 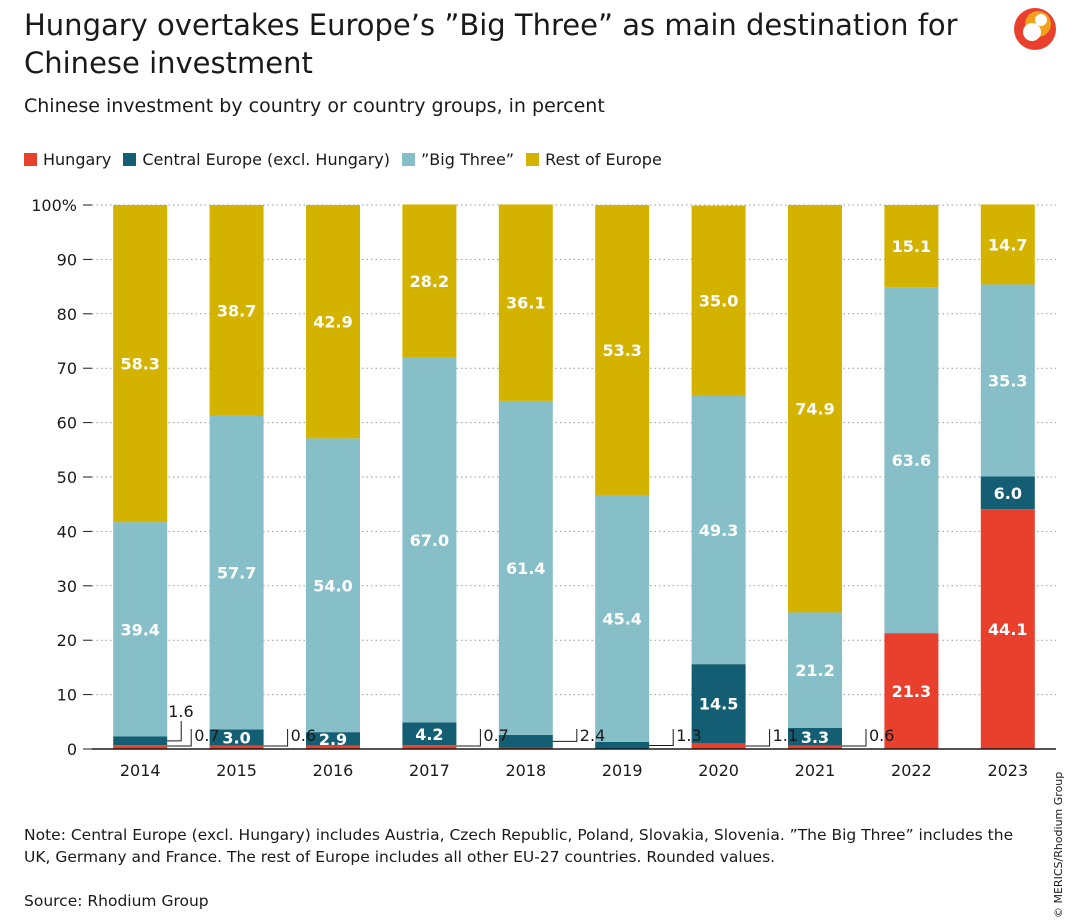 What do you see at coordinates (54, 205) in the screenshot?
I see `y-tick-label: 100%` at bounding box center [54, 205].